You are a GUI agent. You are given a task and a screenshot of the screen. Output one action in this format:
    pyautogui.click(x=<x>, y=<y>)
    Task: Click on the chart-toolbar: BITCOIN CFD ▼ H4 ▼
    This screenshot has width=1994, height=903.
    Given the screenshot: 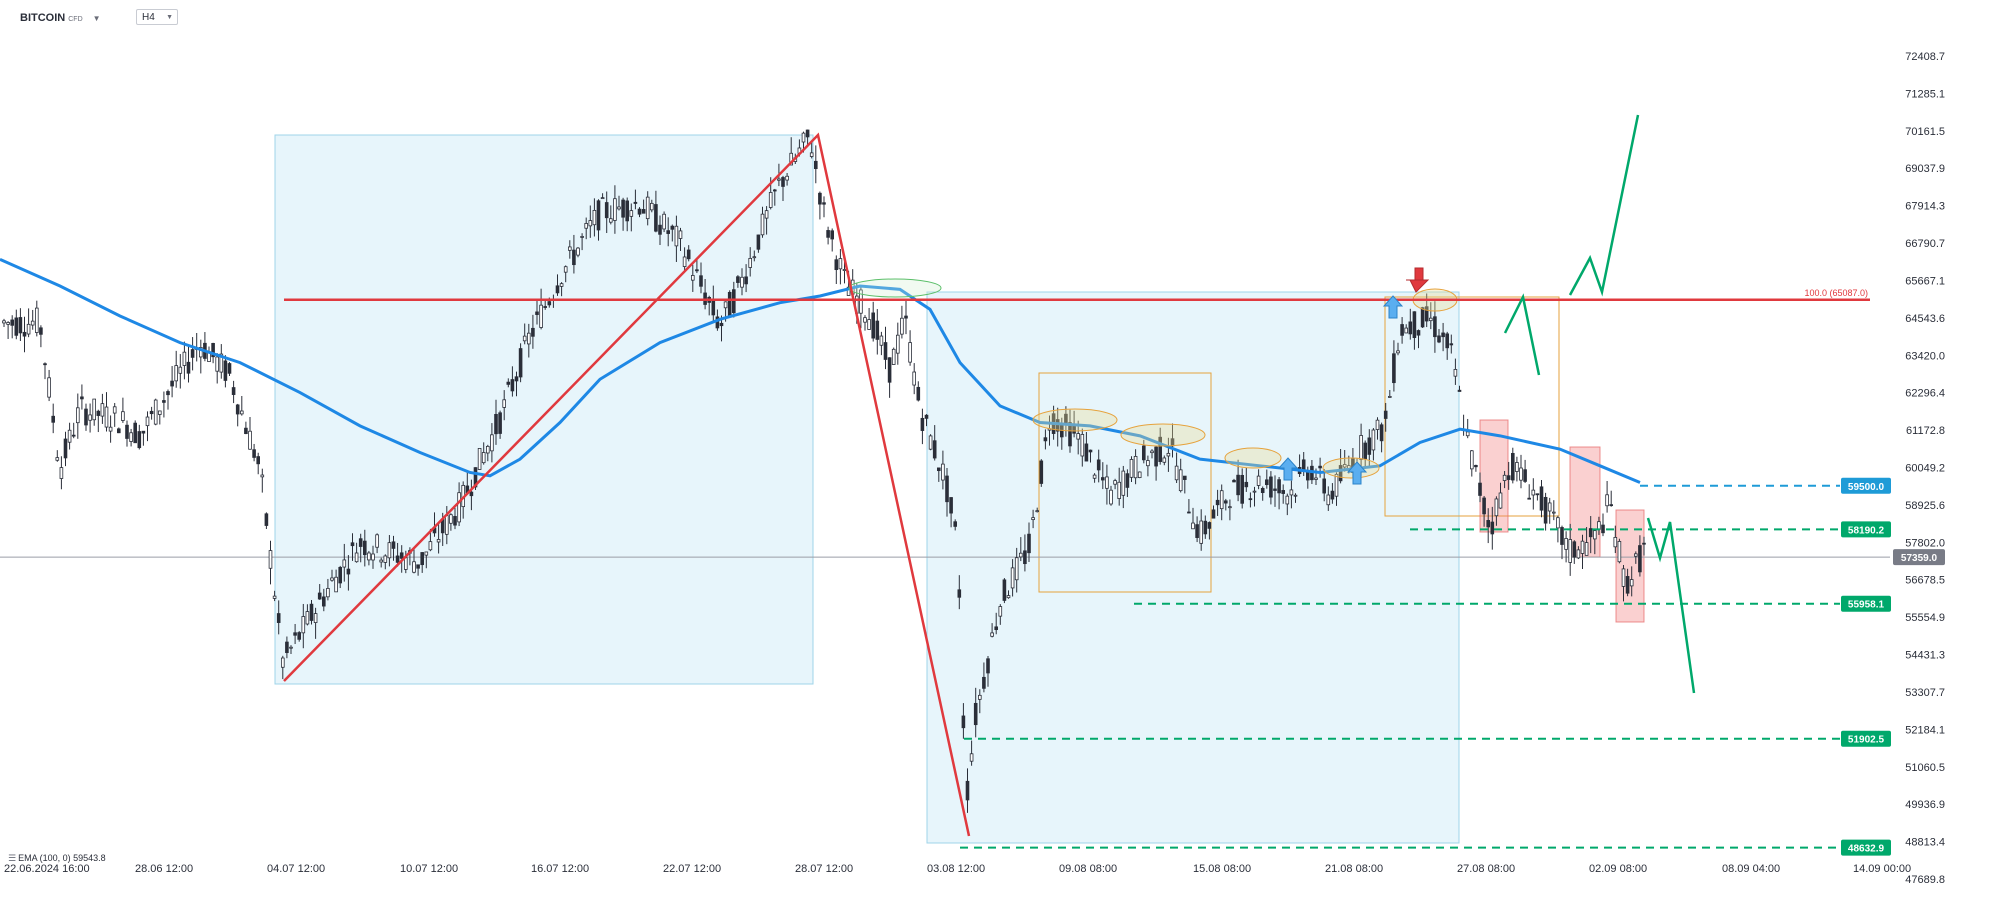 What is the action you would take?
    pyautogui.click(x=997, y=14)
    